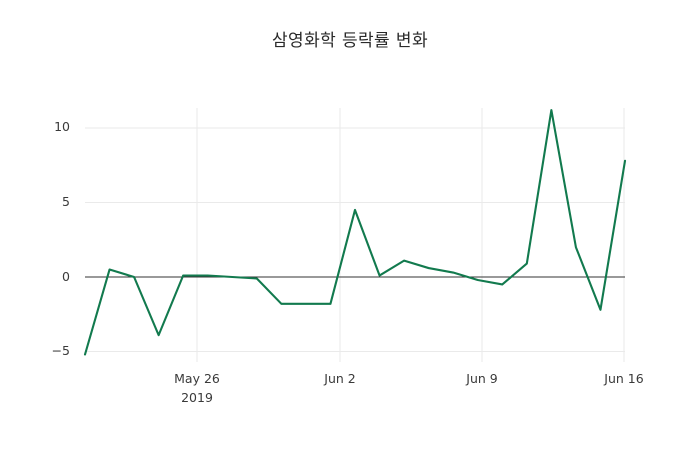 Image resolution: width=700 pixels, height=450 pixels. I want to click on x-axis-tick-label-may26: May 26, so click(197, 378).